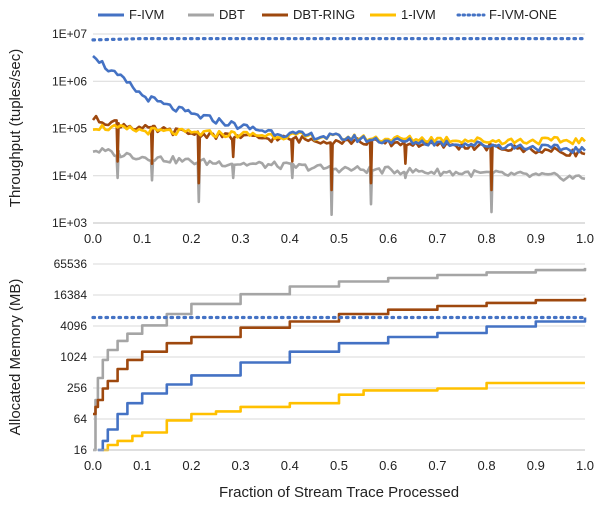  What do you see at coordinates (437, 465) in the screenshot?
I see `memory-x-tick-label: 0.7` at bounding box center [437, 465].